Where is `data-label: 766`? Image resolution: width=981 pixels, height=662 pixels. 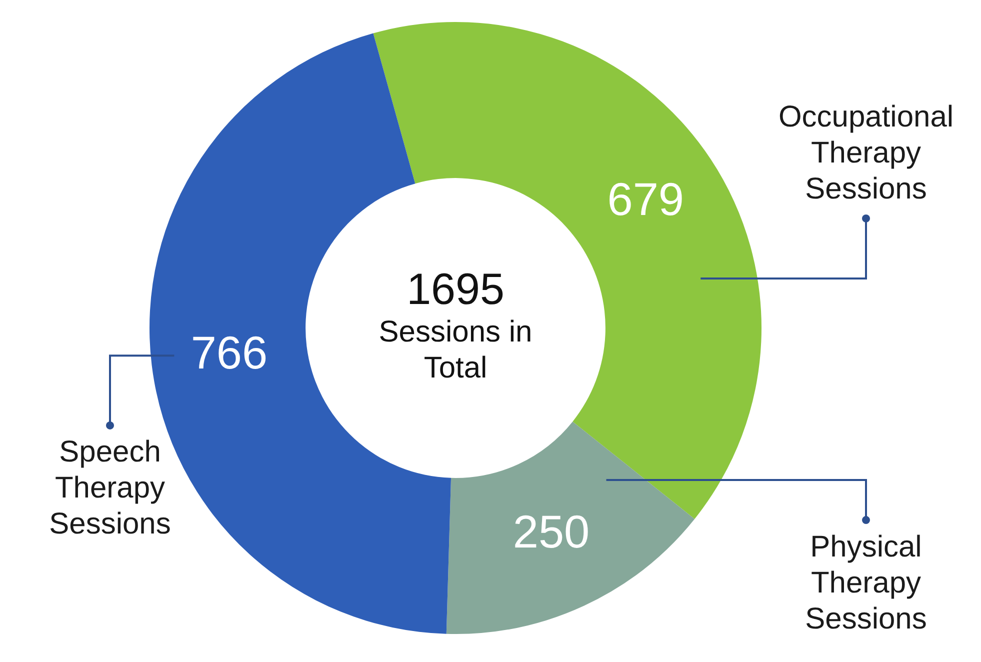 data-label: 766 is located at coordinates (229, 352).